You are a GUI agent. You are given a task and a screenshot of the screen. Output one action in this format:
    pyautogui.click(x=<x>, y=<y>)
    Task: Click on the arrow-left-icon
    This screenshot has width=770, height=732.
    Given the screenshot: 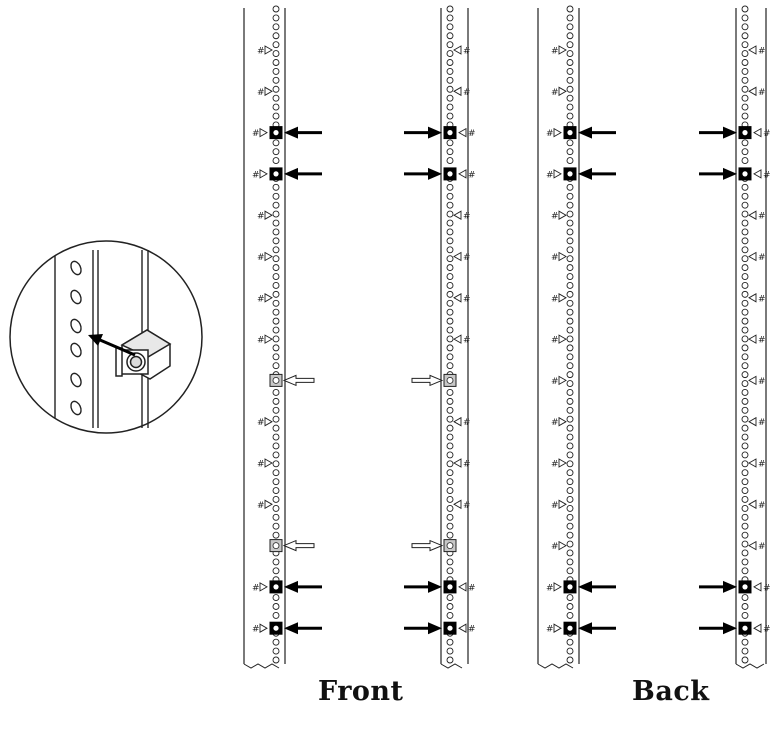 What is the action you would take?
    pyautogui.click(x=303, y=132)
    